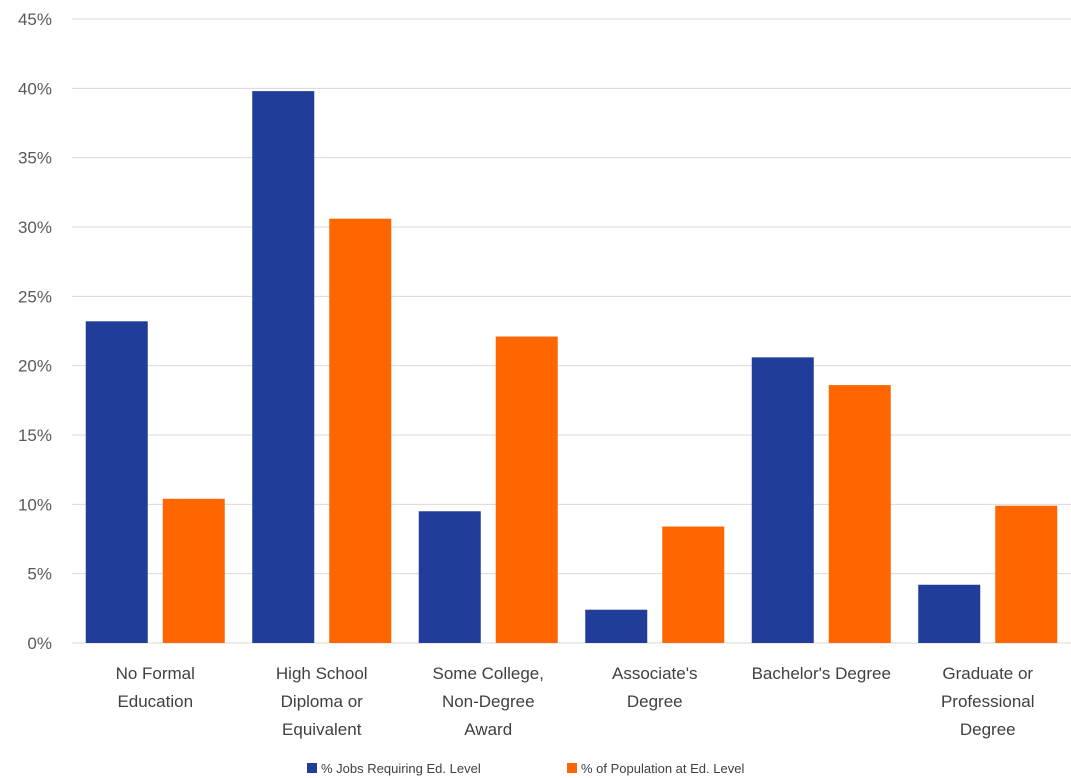 This screenshot has width=1071, height=778. What do you see at coordinates (35, 88) in the screenshot?
I see `y-tick-label: 40%` at bounding box center [35, 88].